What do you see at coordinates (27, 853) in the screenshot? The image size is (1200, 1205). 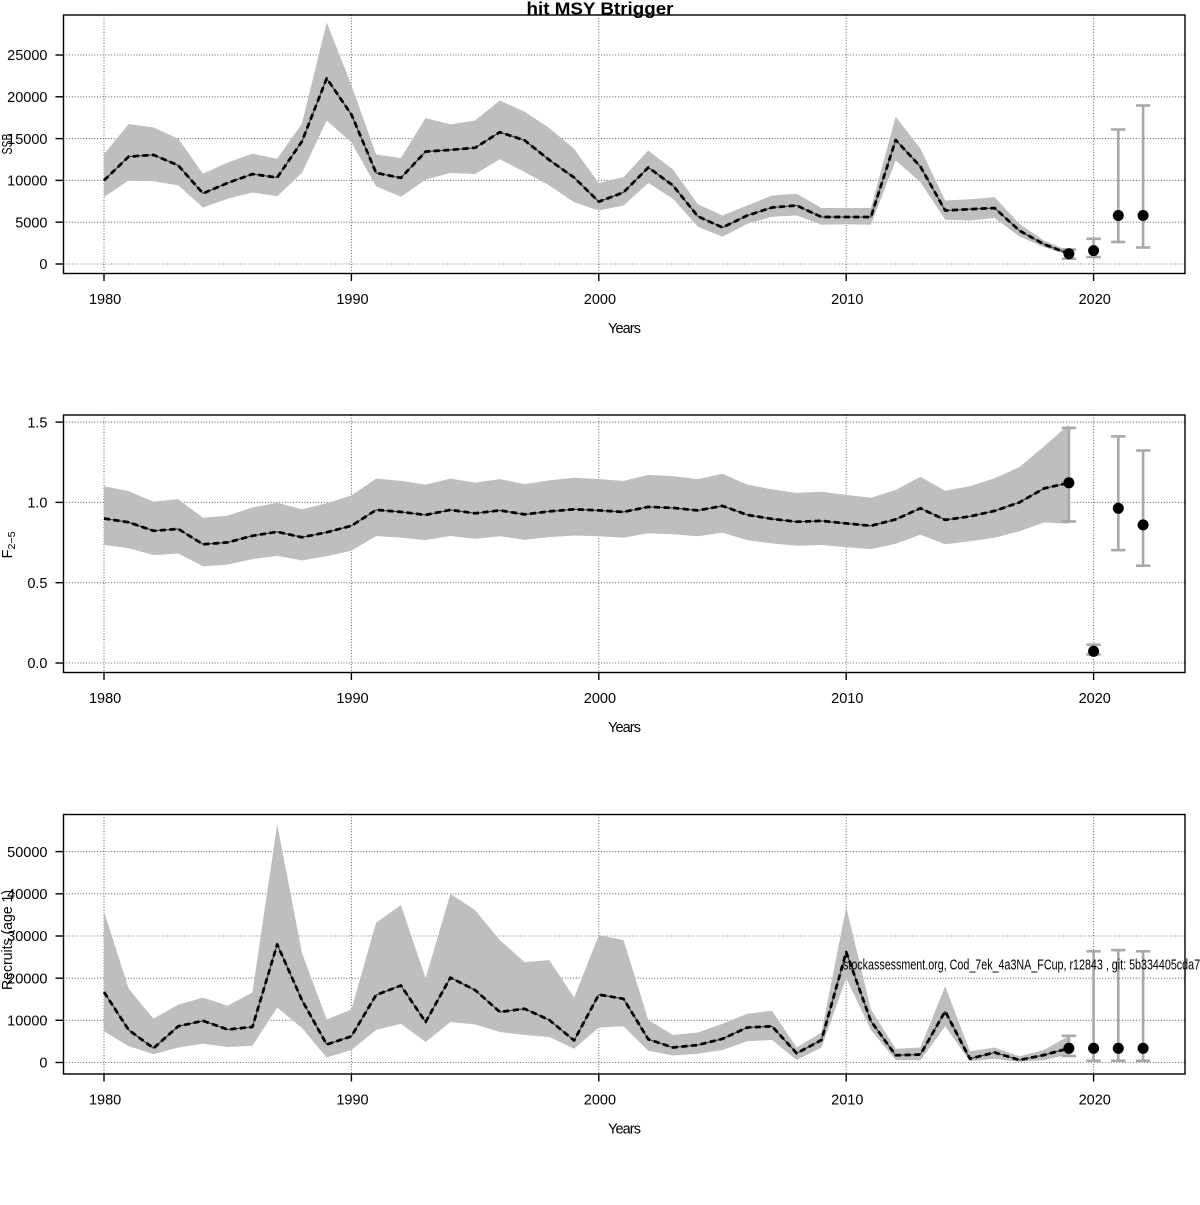 I see `svg-text: 50000` at bounding box center [27, 853].